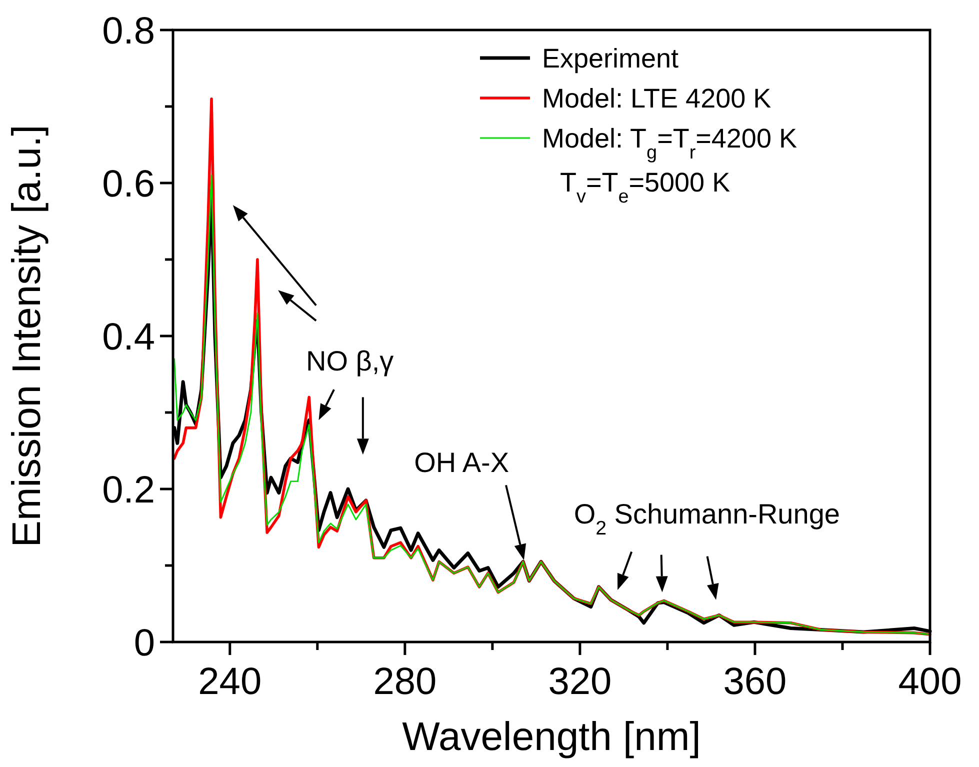  I want to click on annotation: NO β,γ, so click(350, 360).